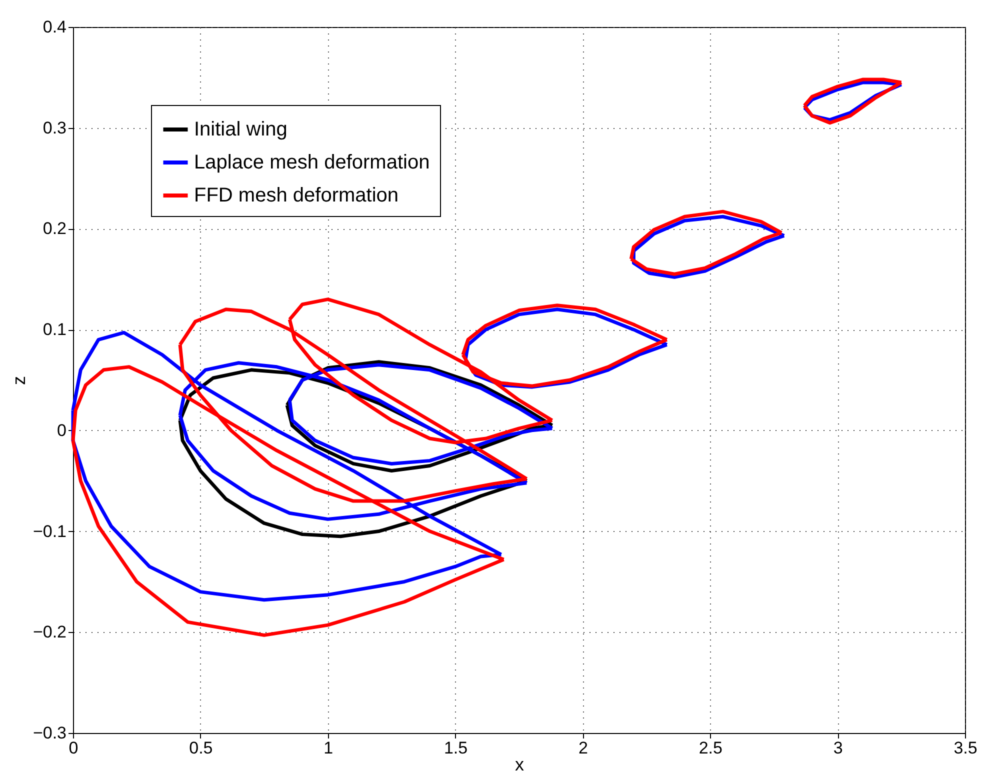  Describe the element at coordinates (519, 764) in the screenshot. I see `x-axis-title: x` at that location.